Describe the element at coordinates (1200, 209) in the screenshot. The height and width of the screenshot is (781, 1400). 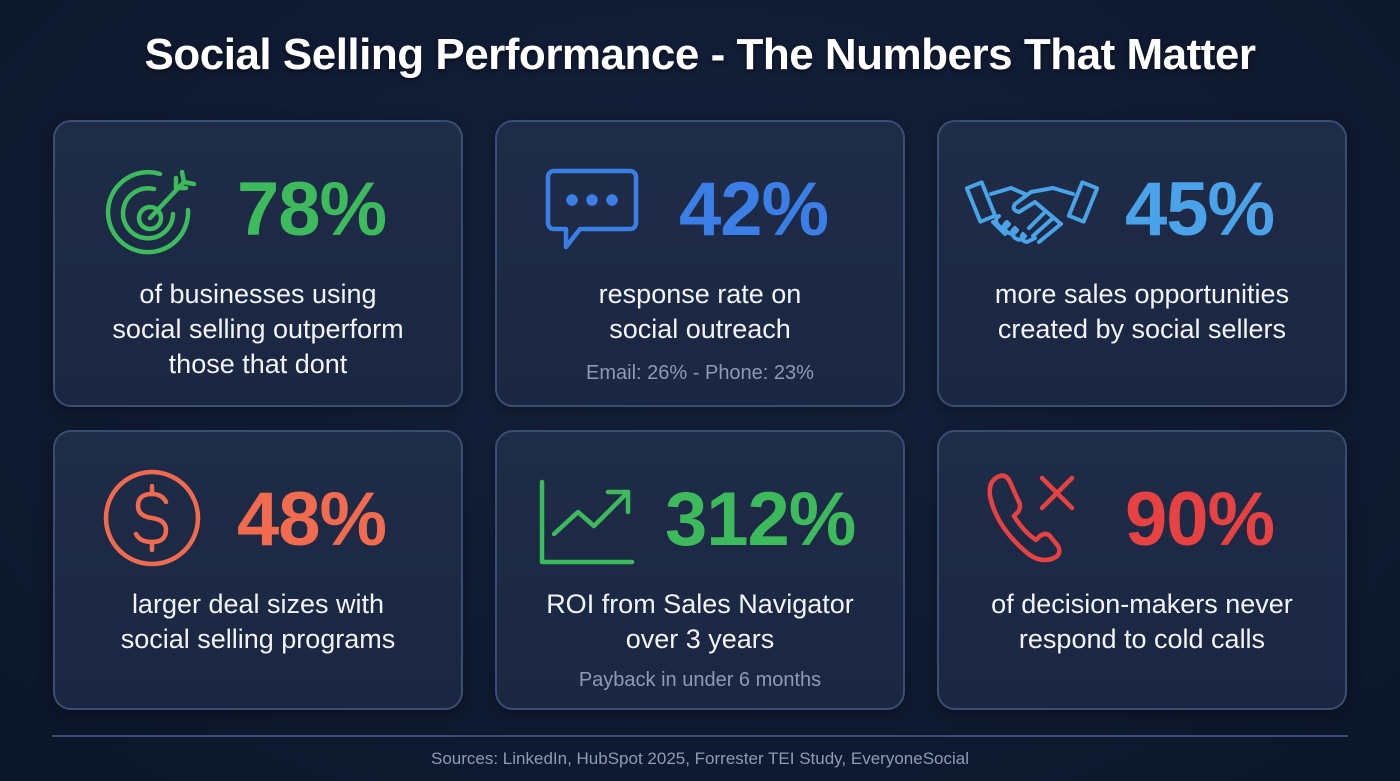
I see `stat-value: 45%` at that location.